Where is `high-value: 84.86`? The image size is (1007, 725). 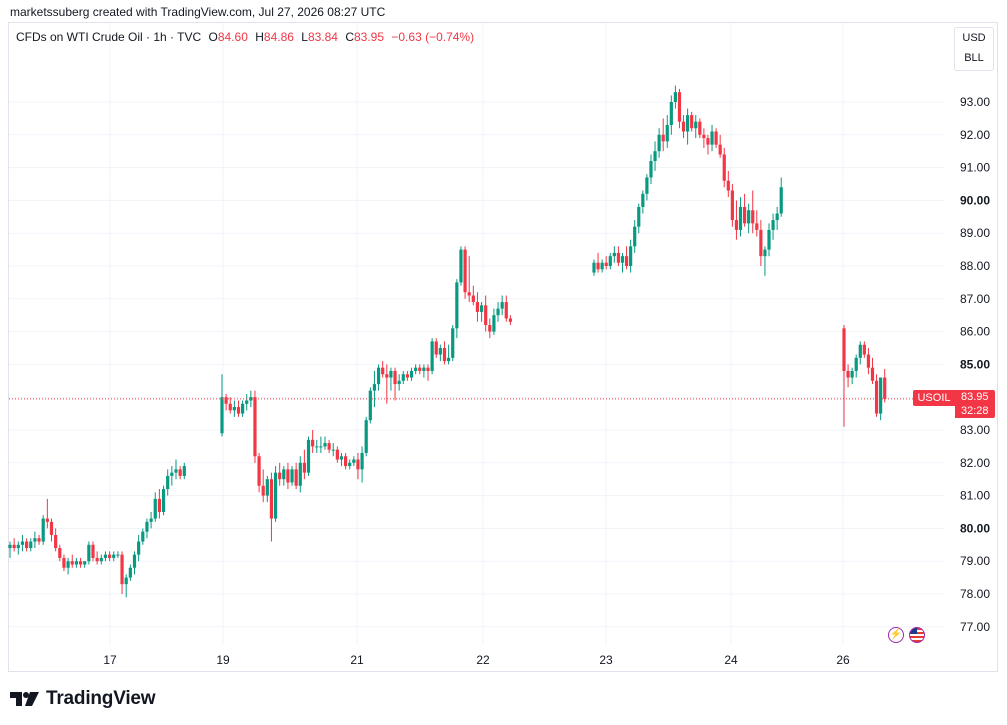 high-value: 84.86 is located at coordinates (278, 37).